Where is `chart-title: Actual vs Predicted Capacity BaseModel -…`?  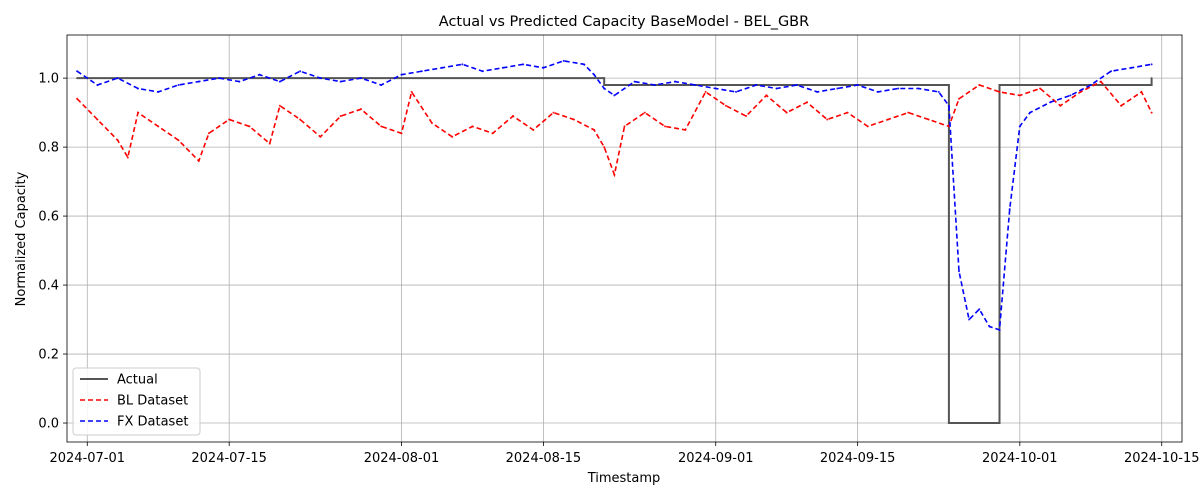
chart-title: Actual vs Predicted Capacity BaseModel -… is located at coordinates (624, 22).